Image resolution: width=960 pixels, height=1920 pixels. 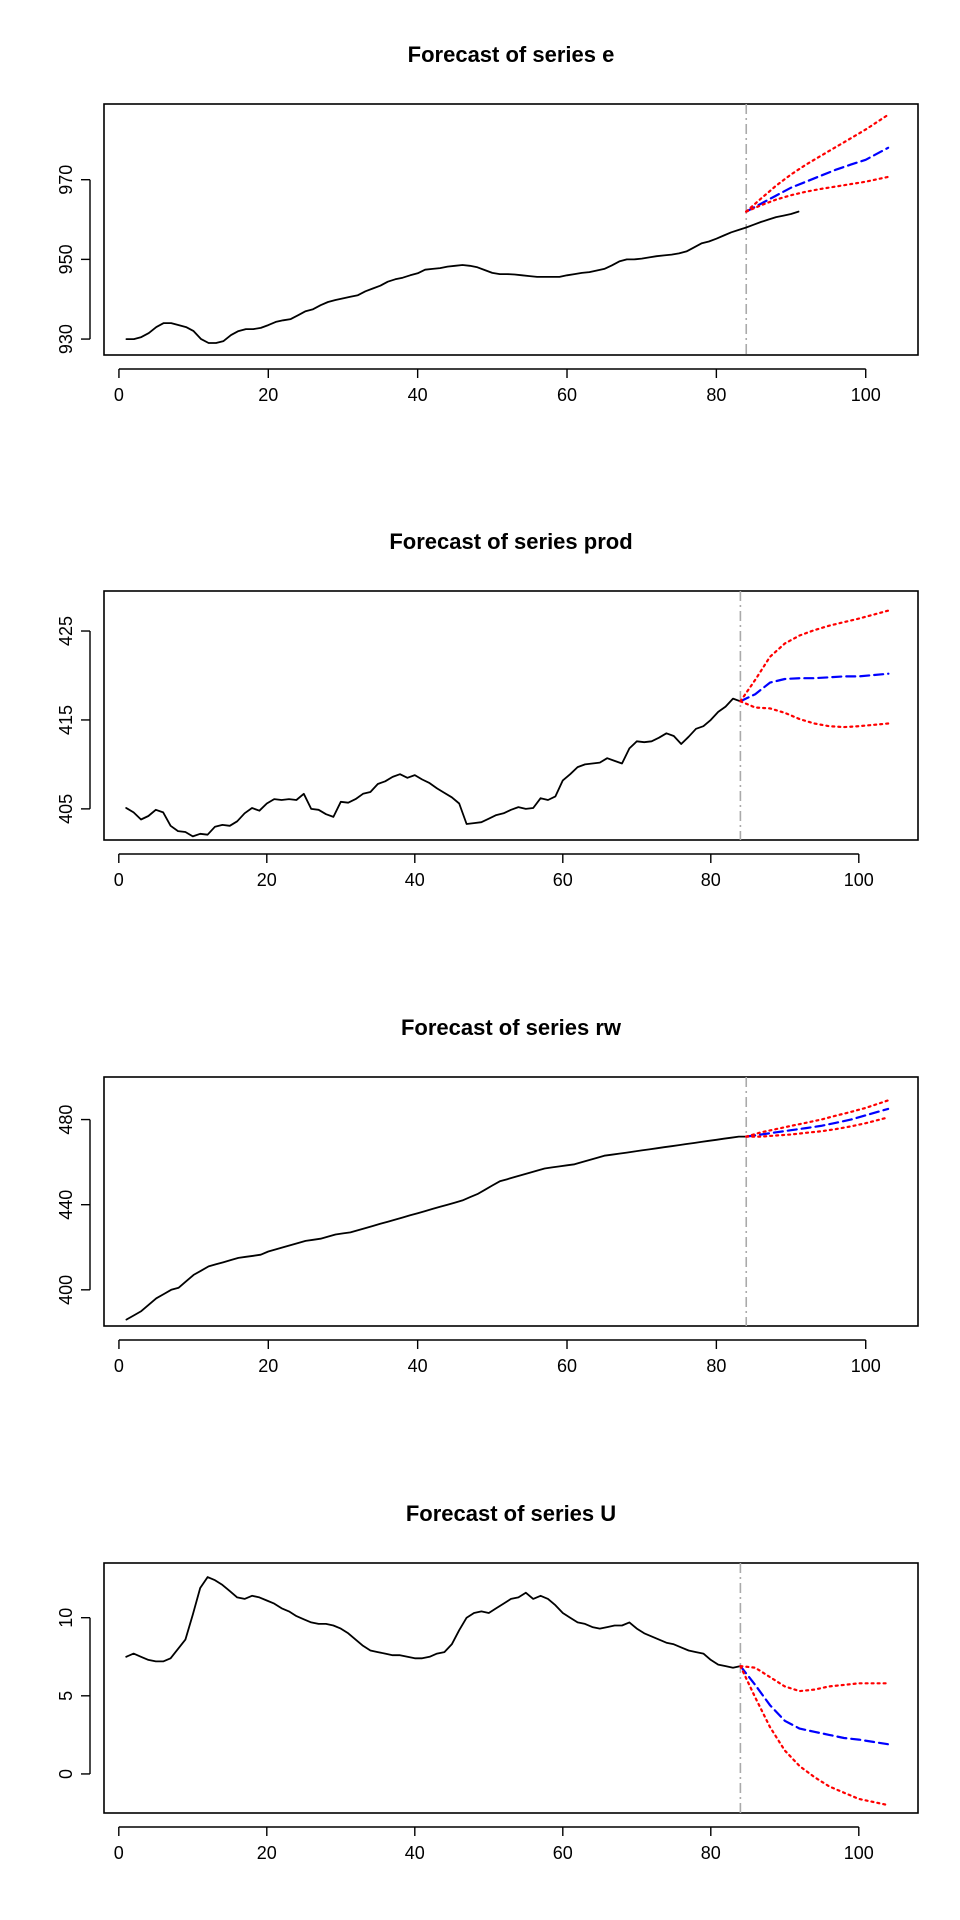 I want to click on y-tick-label: 5, so click(x=66, y=1696).